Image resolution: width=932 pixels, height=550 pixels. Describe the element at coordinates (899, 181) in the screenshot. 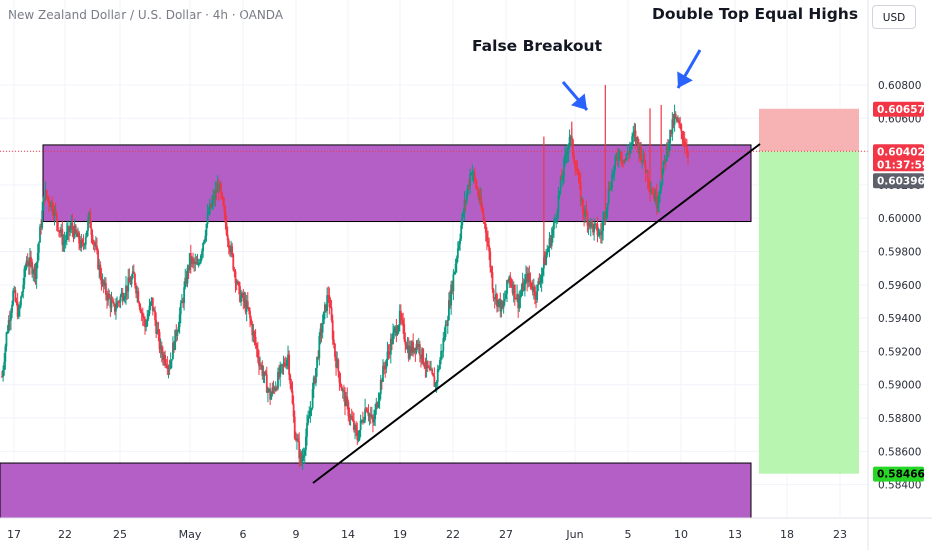

I see `prev-close-tag: 0.60396` at that location.